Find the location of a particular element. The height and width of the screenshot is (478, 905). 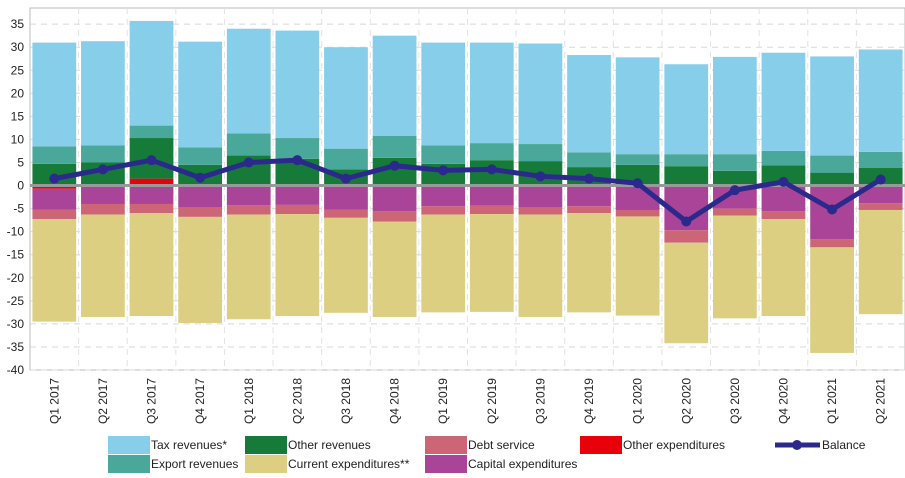

y-tick-label: -25 is located at coordinates (16, 301).